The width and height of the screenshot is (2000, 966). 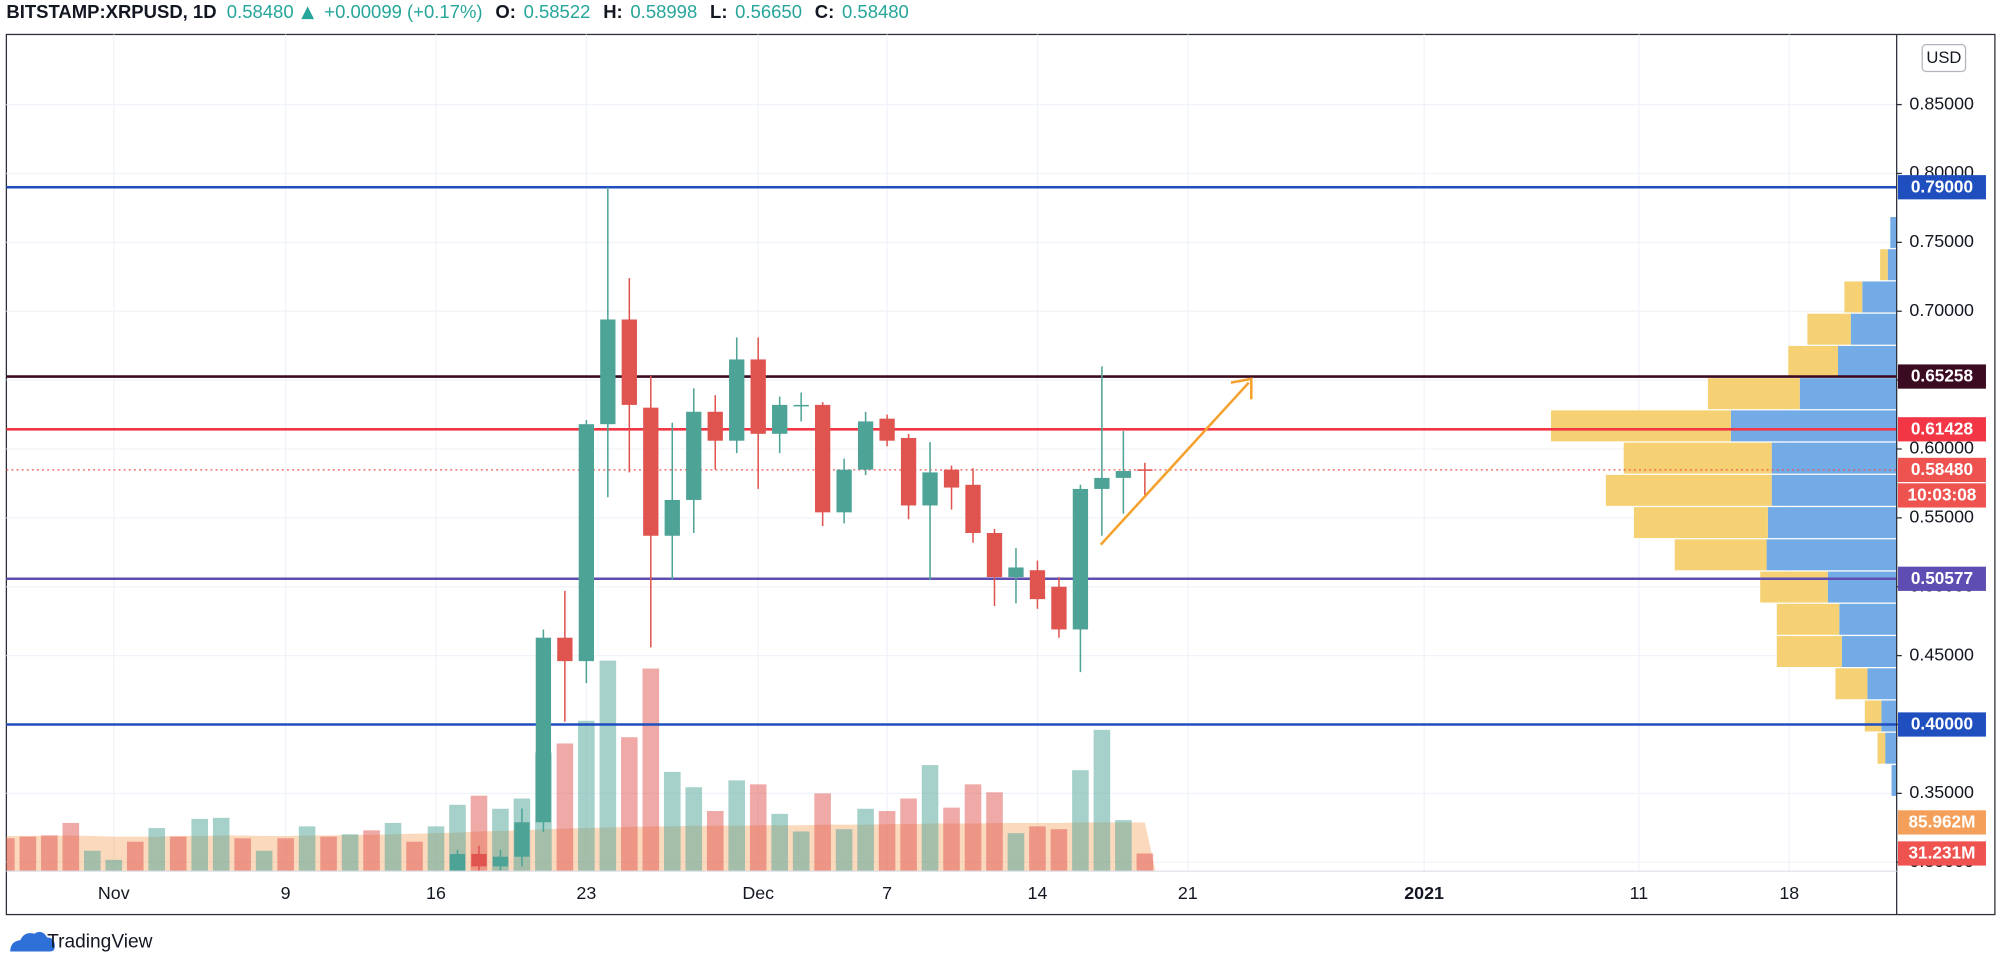 I want to click on y-tick-label: 0.75000, so click(x=1941, y=241).